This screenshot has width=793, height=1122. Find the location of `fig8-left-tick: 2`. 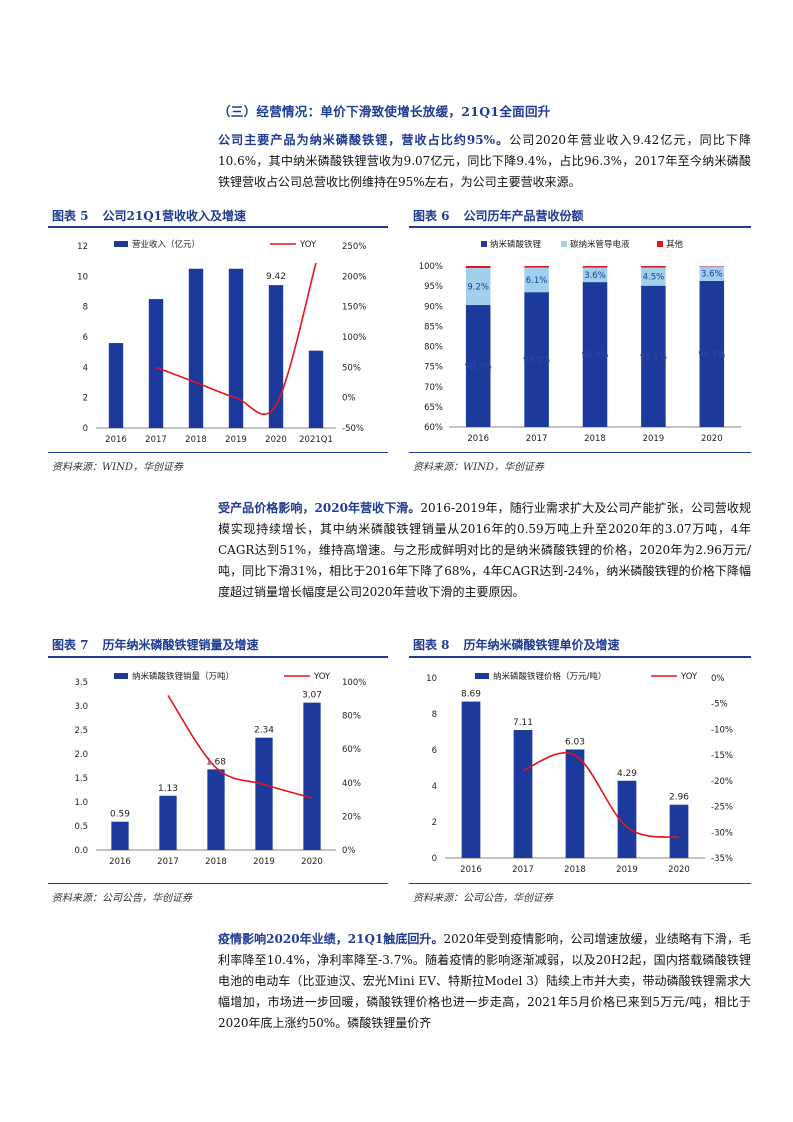

fig8-left-tick: 2 is located at coordinates (434, 823).